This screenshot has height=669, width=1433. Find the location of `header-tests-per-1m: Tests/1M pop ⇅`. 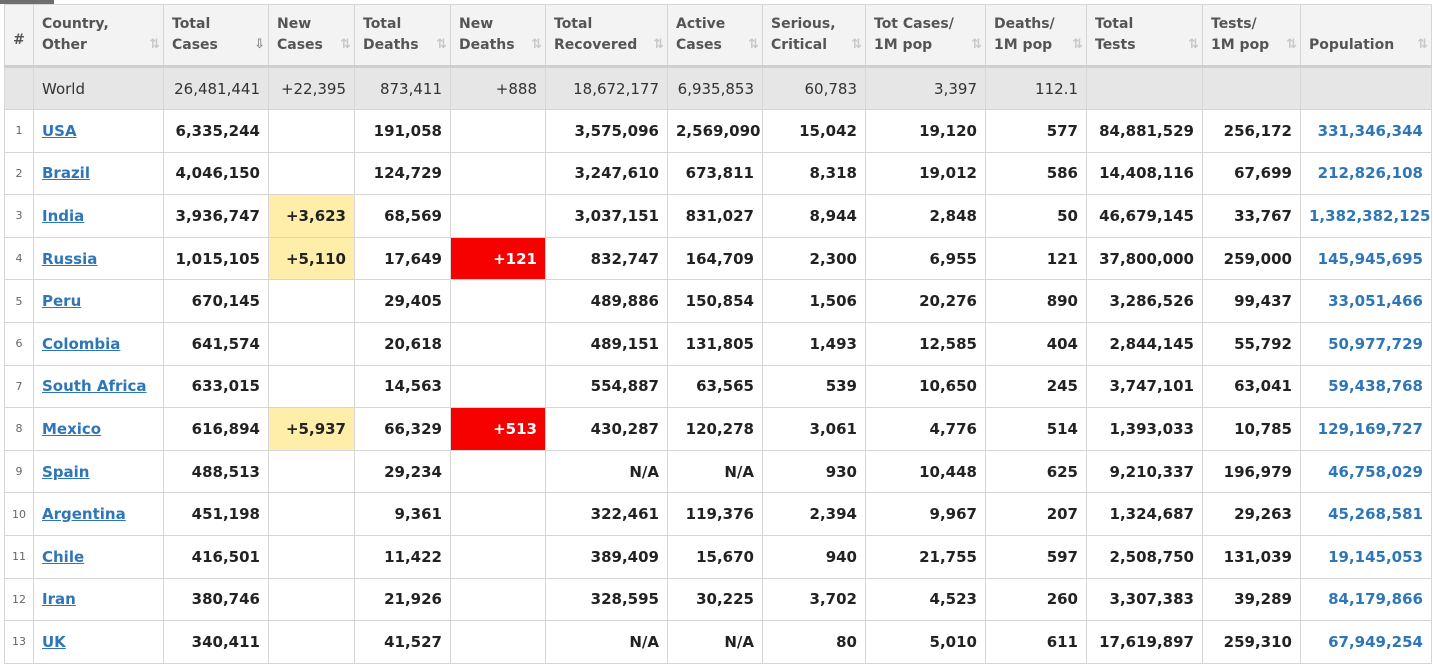

header-tests-per-1m: Tests/1M pop ⇅ is located at coordinates (1251, 36).